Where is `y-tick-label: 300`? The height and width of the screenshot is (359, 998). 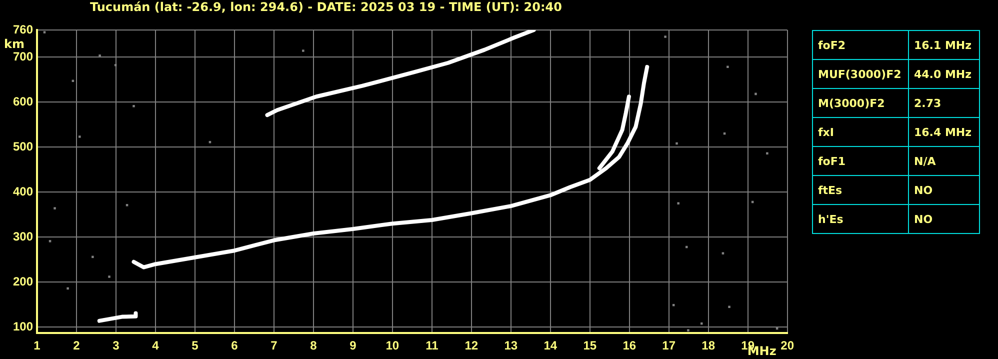 y-tick-label: 300 is located at coordinates (23, 236).